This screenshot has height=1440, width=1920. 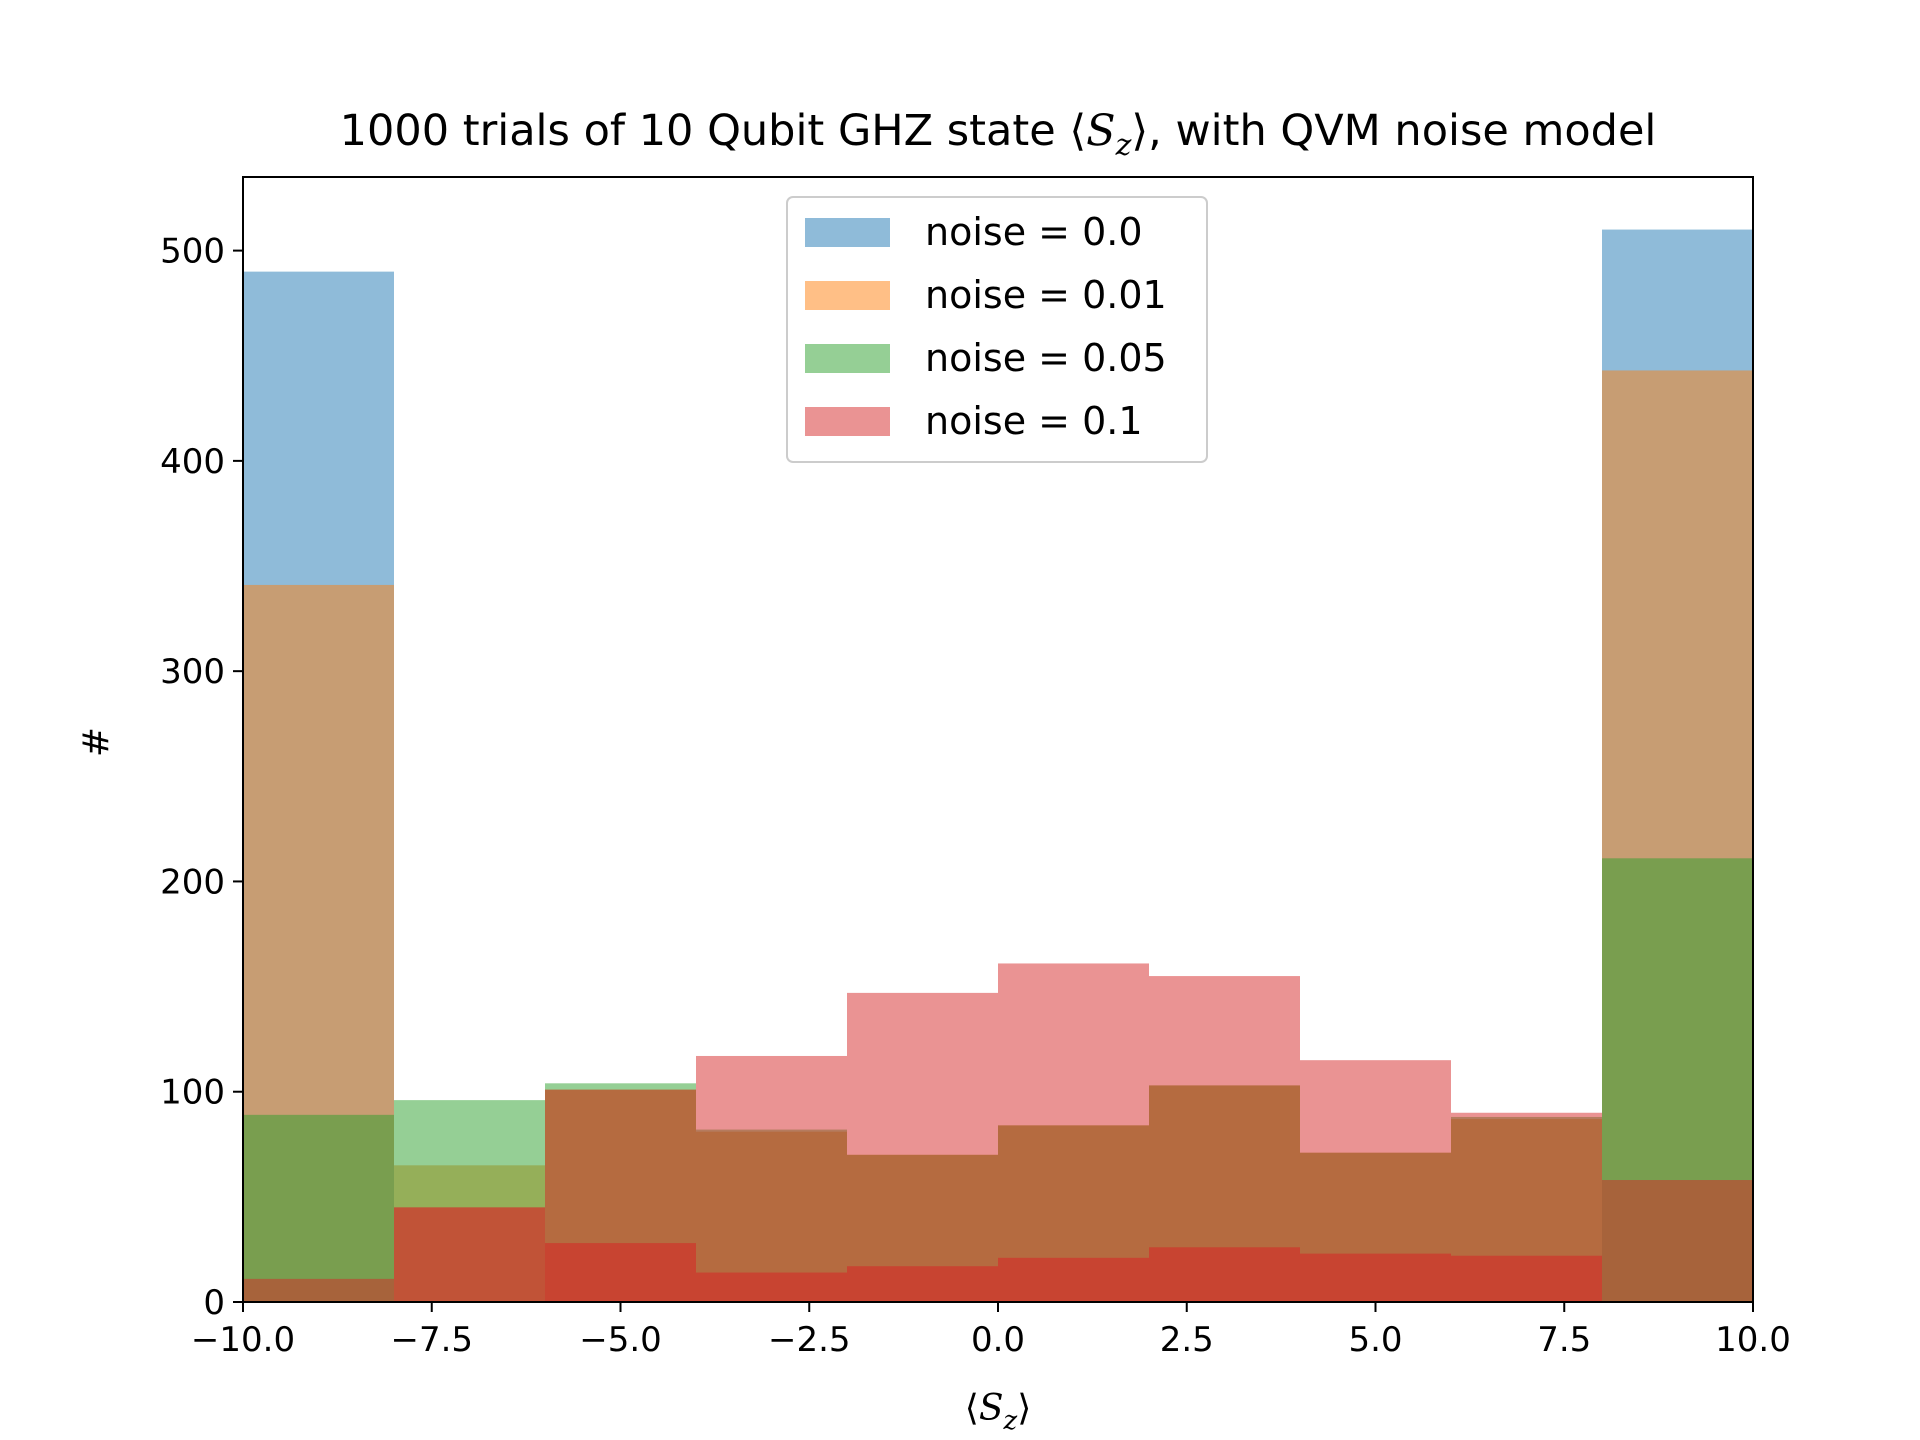 I want to click on x-tick-label: 0.0, so click(x=998, y=1340).